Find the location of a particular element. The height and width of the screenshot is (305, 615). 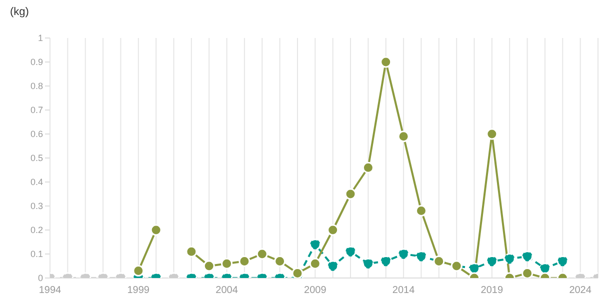

y-tick-label: 0.6 is located at coordinates (36, 134).